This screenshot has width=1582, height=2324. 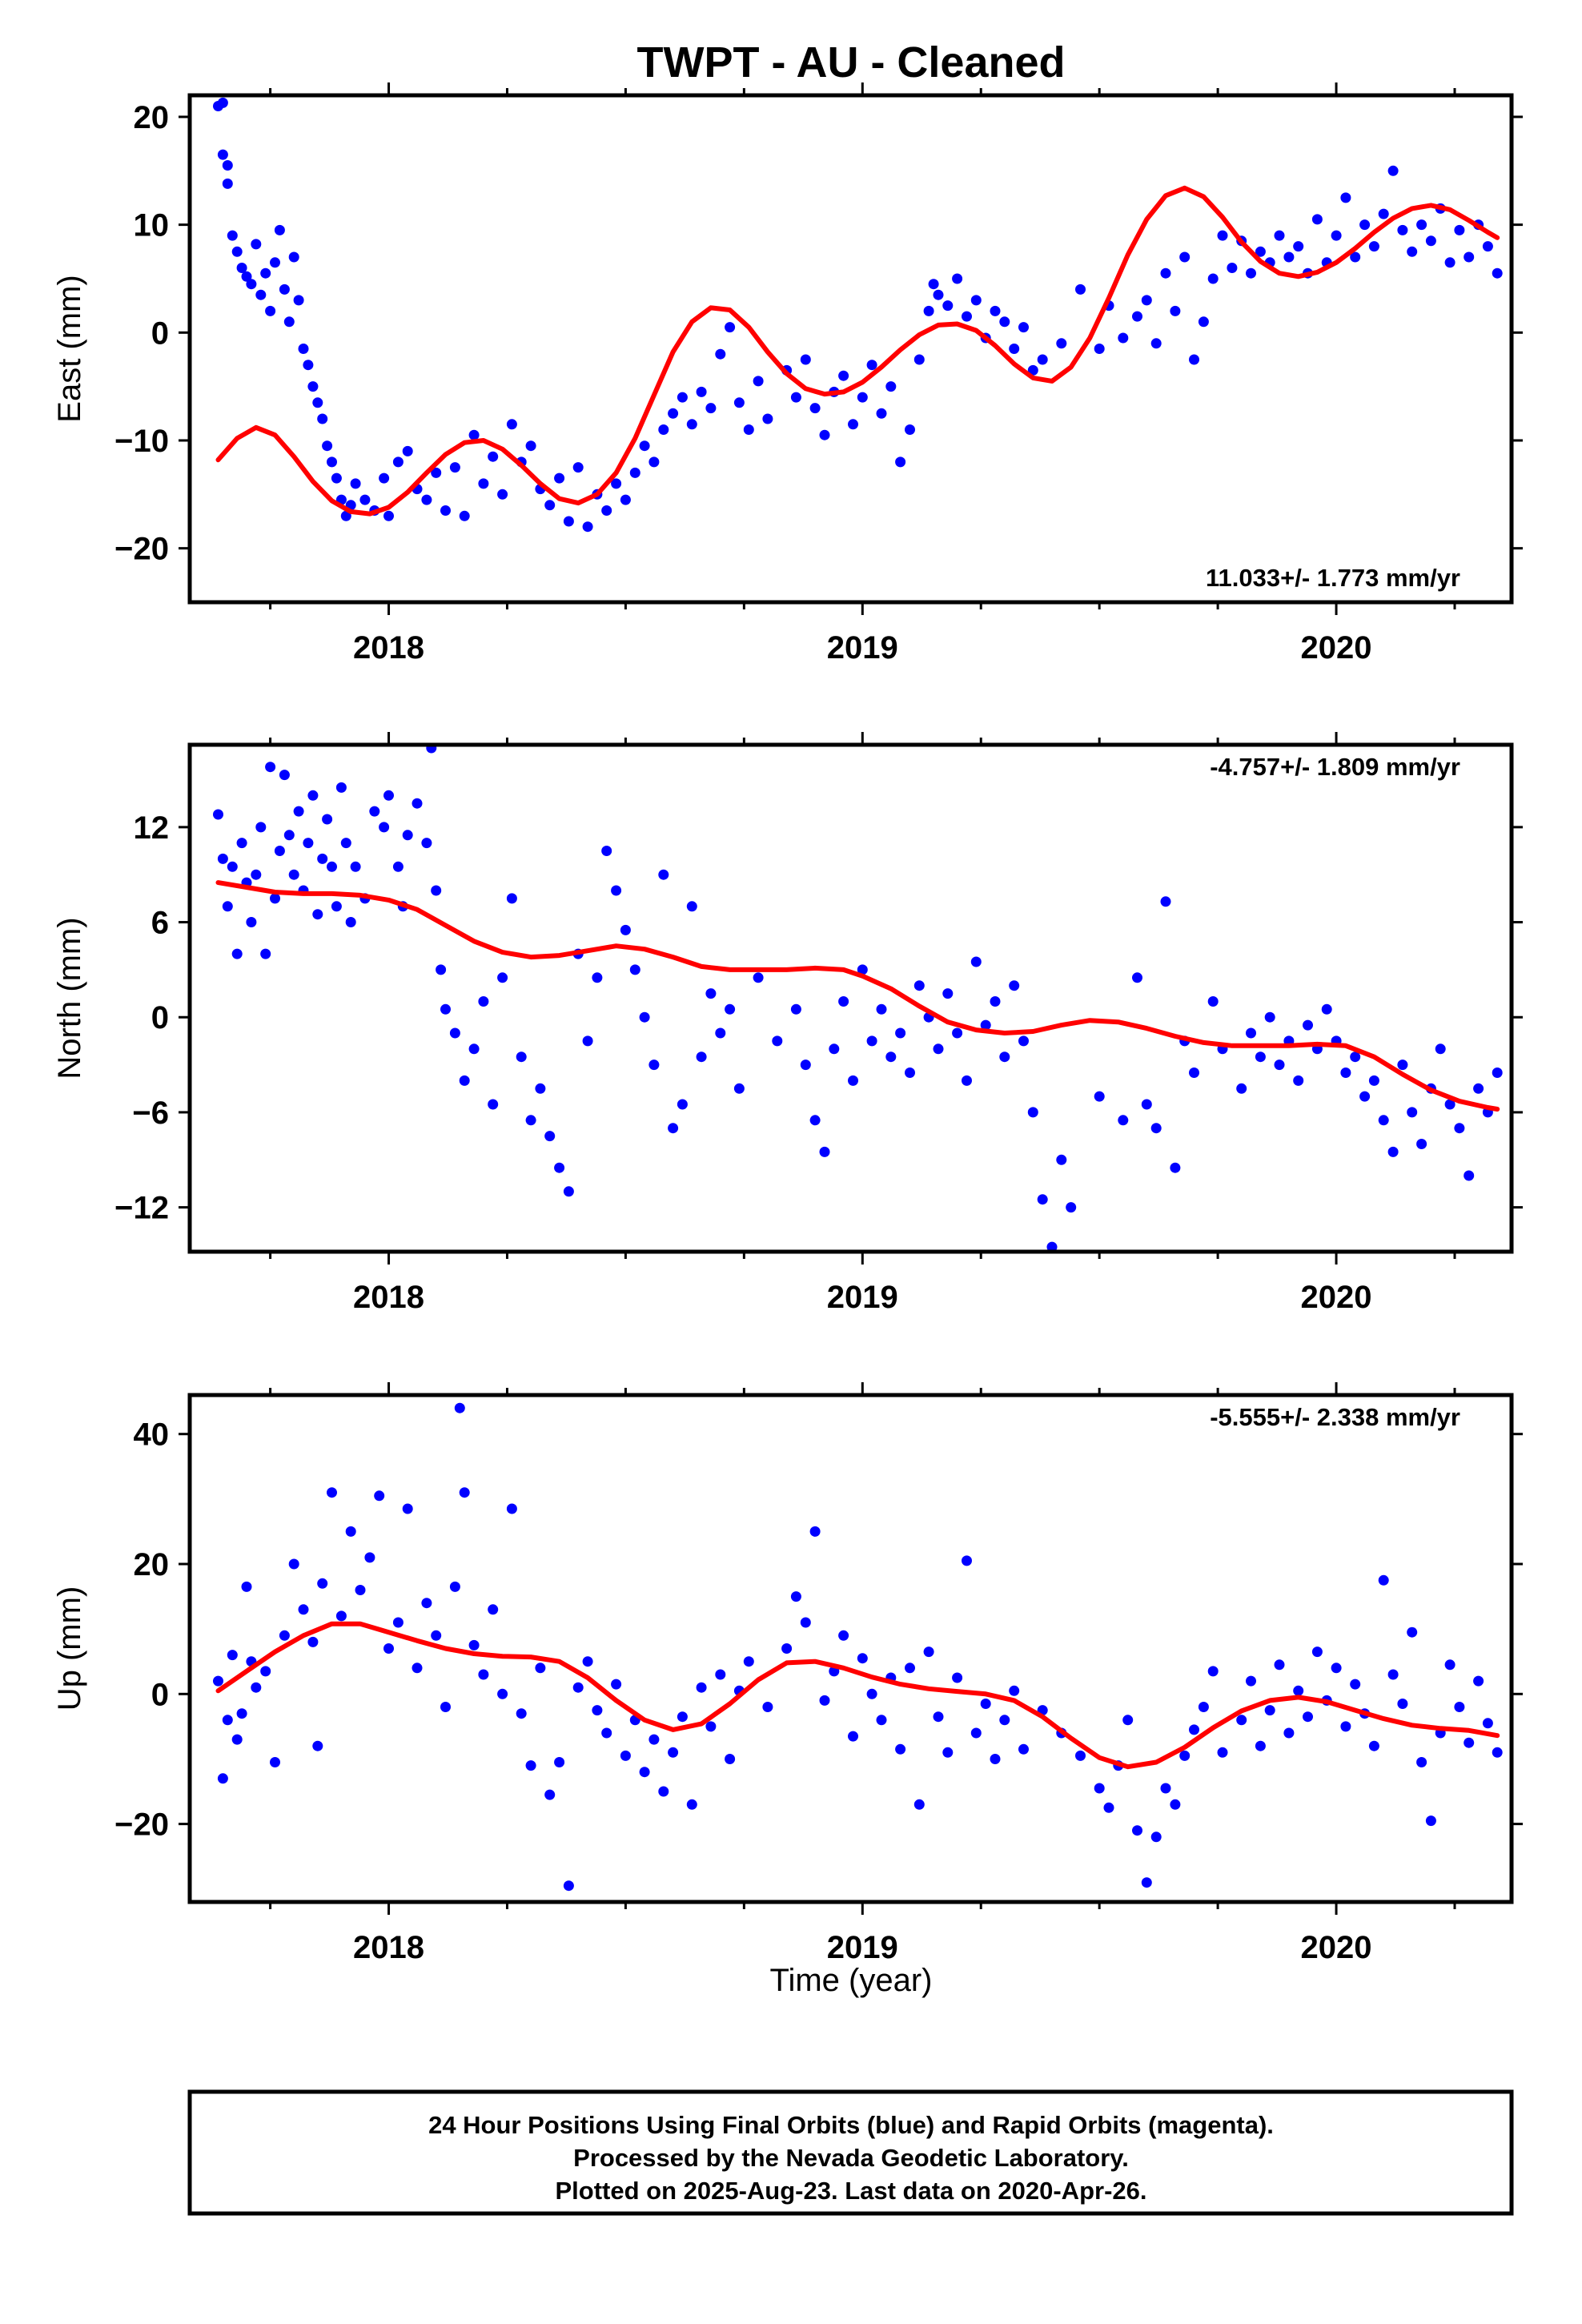 What do you see at coordinates (1335, 1417) in the screenshot?
I see `rate-annotation: -5.555+/- 2.338 mm/yr` at bounding box center [1335, 1417].